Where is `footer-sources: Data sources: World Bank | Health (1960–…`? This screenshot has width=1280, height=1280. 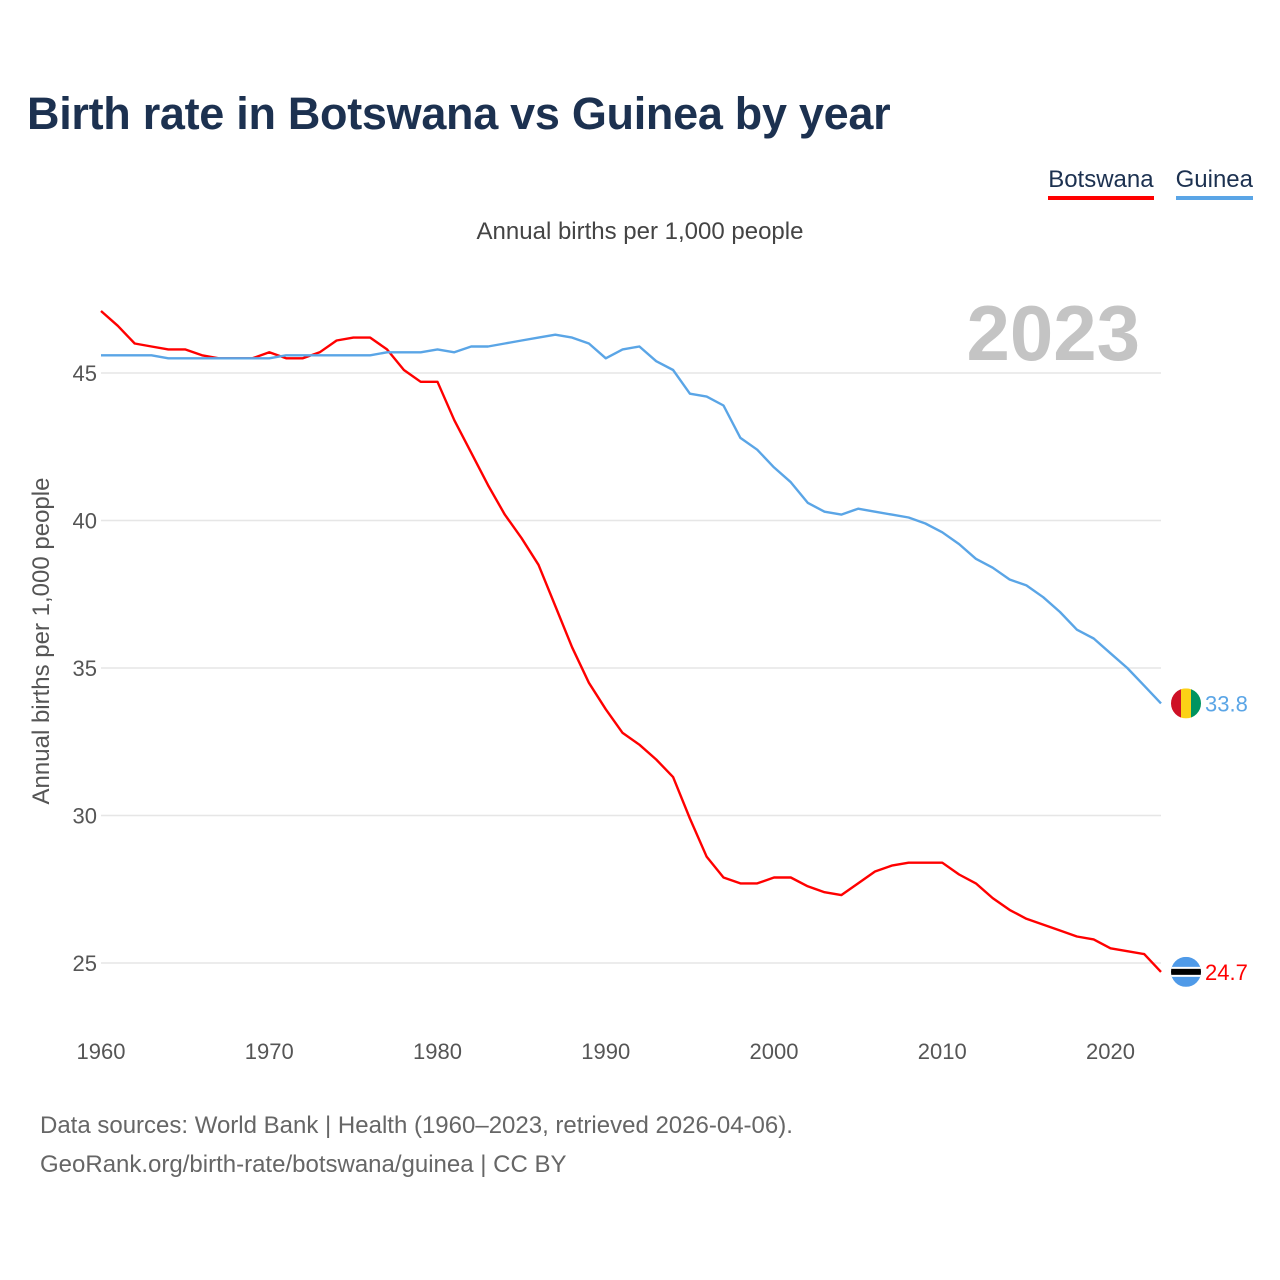 footer-sources: Data sources: World Bank | Health (1960–… is located at coordinates (416, 1125).